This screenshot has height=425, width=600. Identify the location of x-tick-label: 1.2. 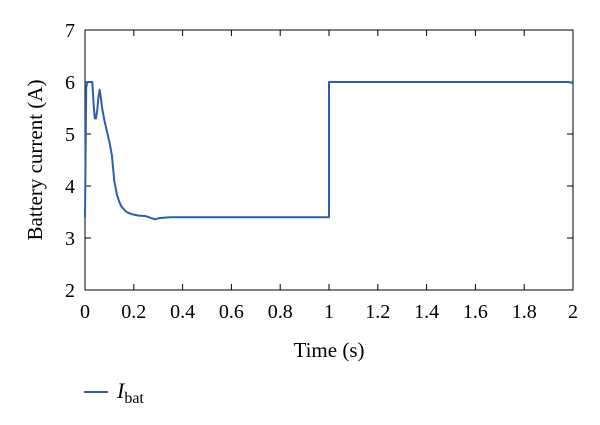
(377, 312).